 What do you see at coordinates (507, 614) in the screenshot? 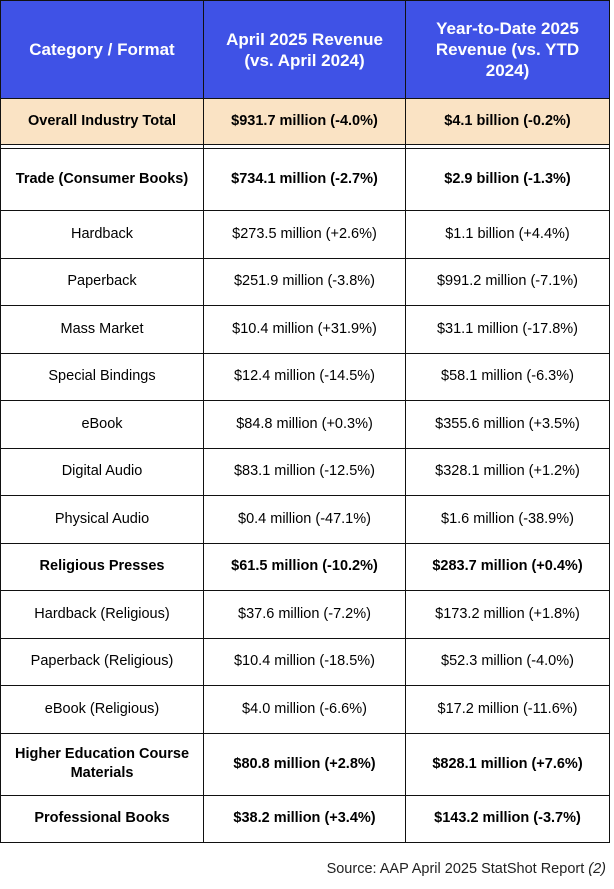
I see `cell-ytd-revenue: $173.2 million (+1.8%)` at bounding box center [507, 614].